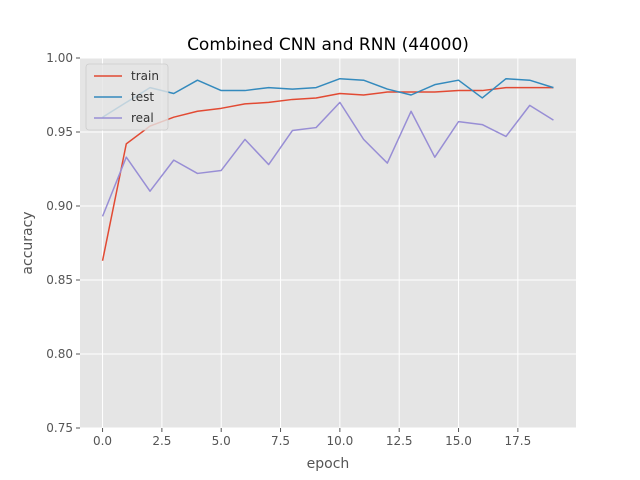 The width and height of the screenshot is (640, 480). I want to click on legend: train test real, so click(127, 97).